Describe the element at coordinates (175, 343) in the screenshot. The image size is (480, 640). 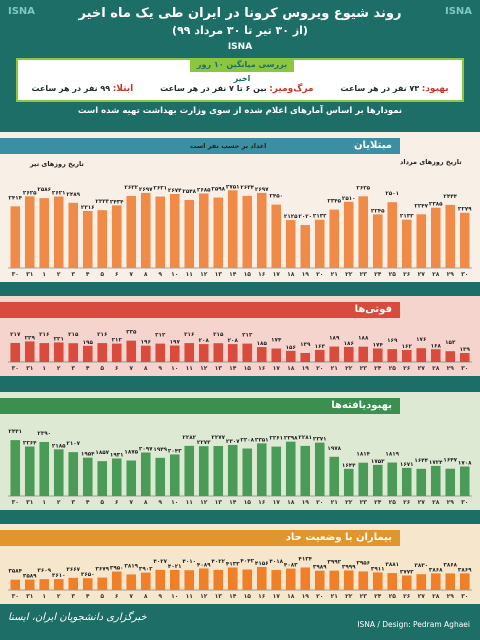
I see `deaths-data-label: ۱۹۷` at that location.